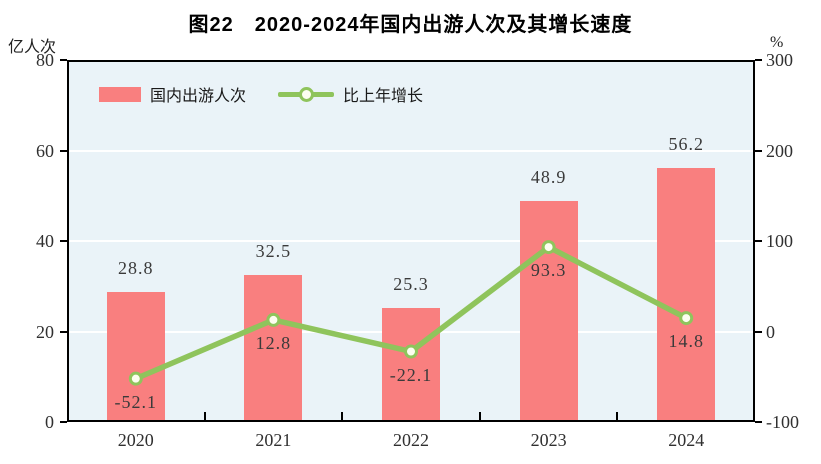  Describe the element at coordinates (32, 47) in the screenshot. I see `left-axis-unit: 亿人次` at that location.